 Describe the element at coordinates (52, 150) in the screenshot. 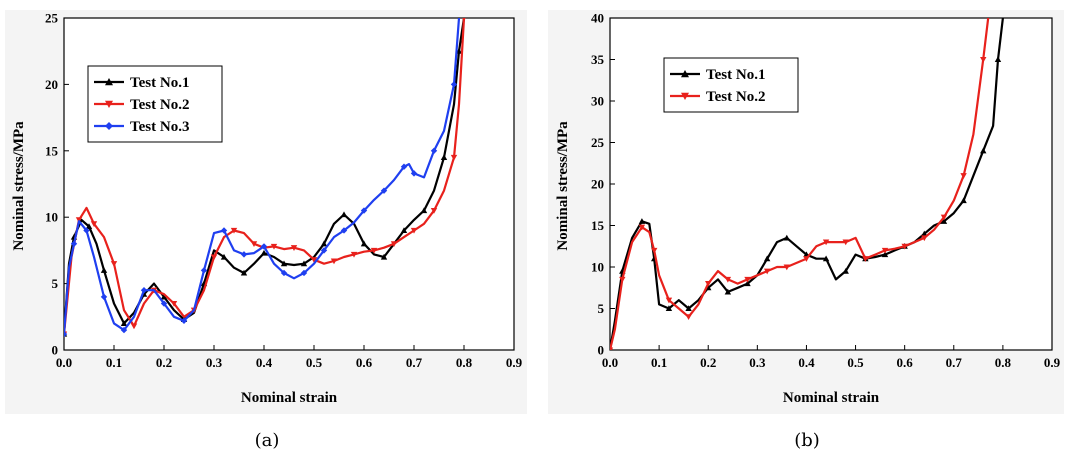

I see `y-tick-label-a: 15` at that location.